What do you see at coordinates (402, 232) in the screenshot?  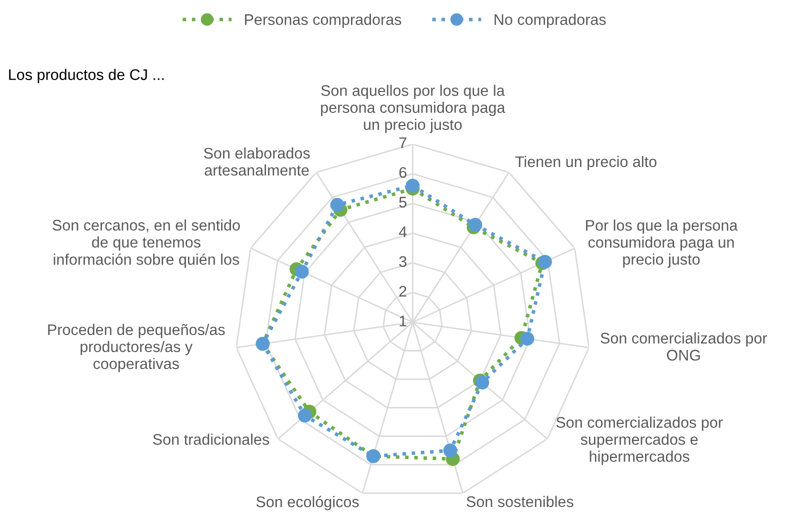 I see `y-tick-label: 4` at bounding box center [402, 232].